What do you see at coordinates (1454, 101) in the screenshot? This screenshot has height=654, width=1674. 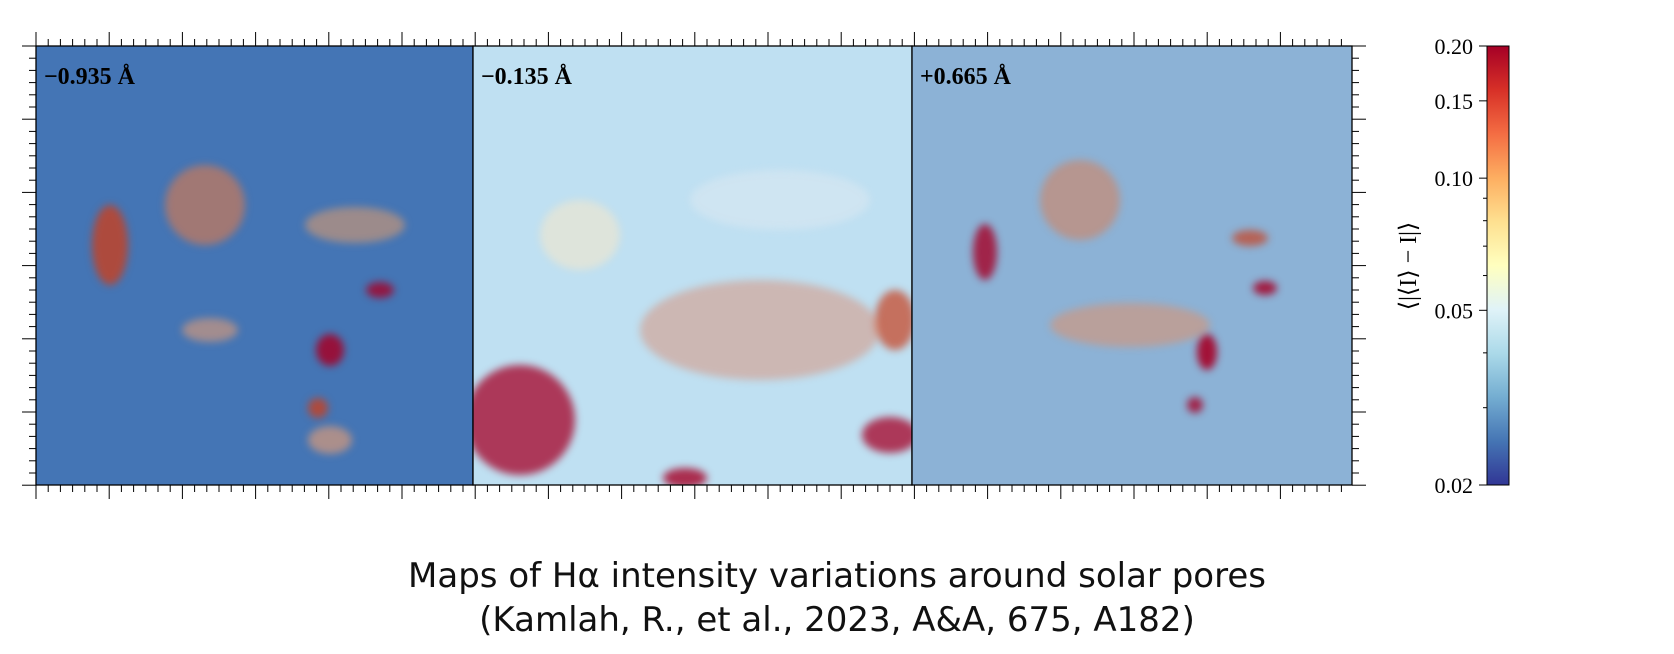 I see `colorbar-tick-label: 0.15` at bounding box center [1454, 101].